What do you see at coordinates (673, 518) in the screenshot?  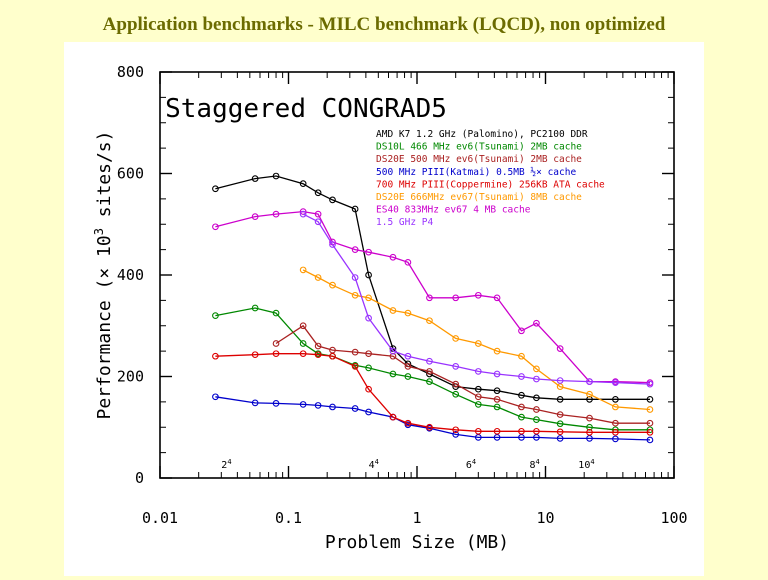 I see `x-tick-label: 100` at bounding box center [673, 518].